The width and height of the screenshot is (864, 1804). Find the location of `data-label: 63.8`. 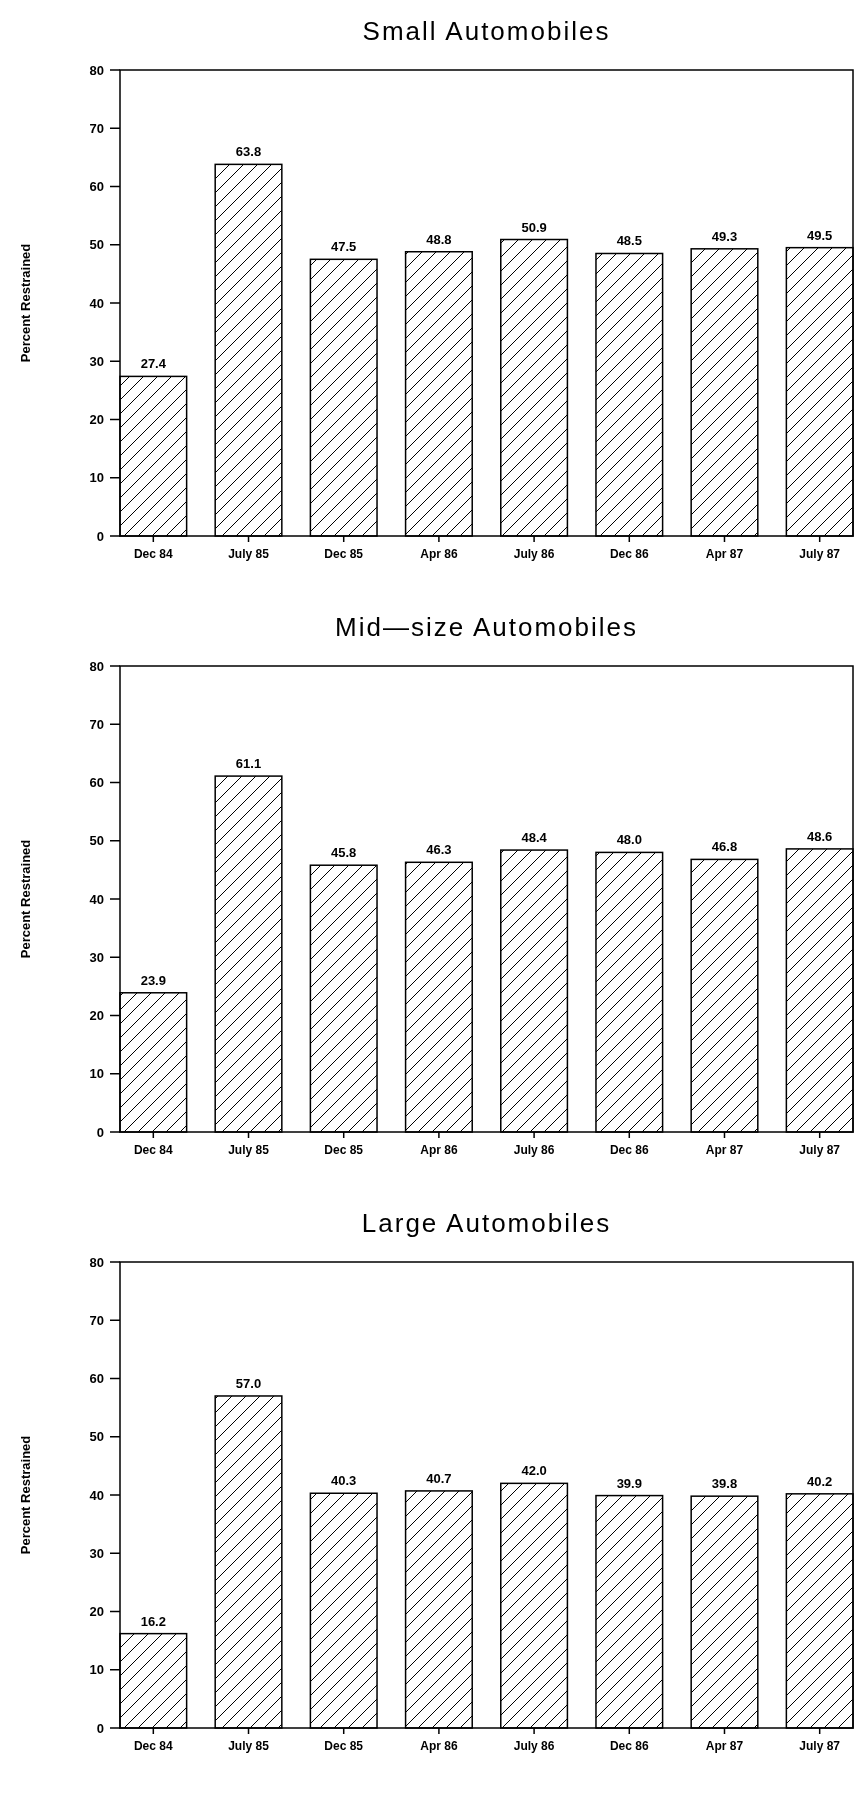

data-label: 63.8 is located at coordinates (248, 152).